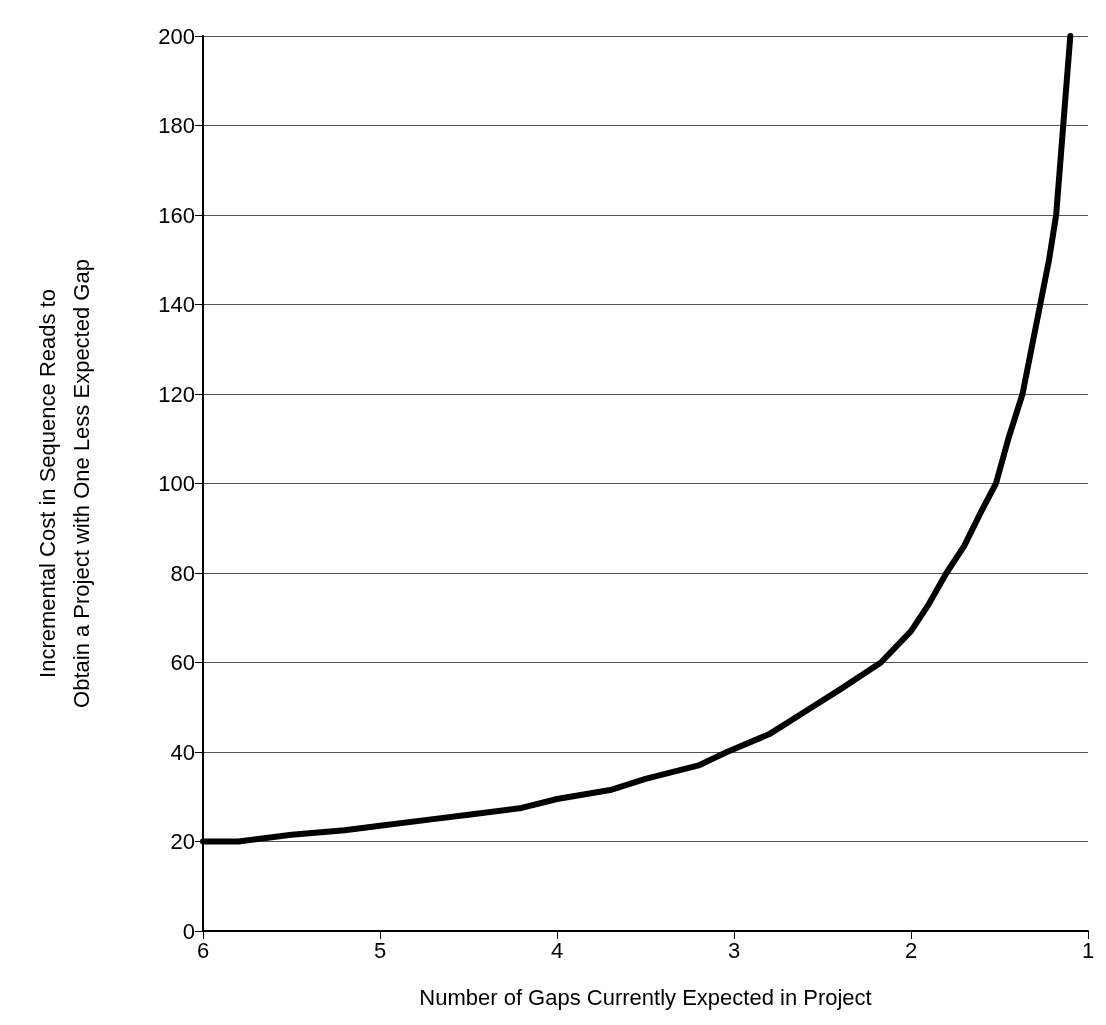 The height and width of the screenshot is (1025, 1106). Describe the element at coordinates (380, 950) in the screenshot. I see `x-tick-label: 5` at that location.